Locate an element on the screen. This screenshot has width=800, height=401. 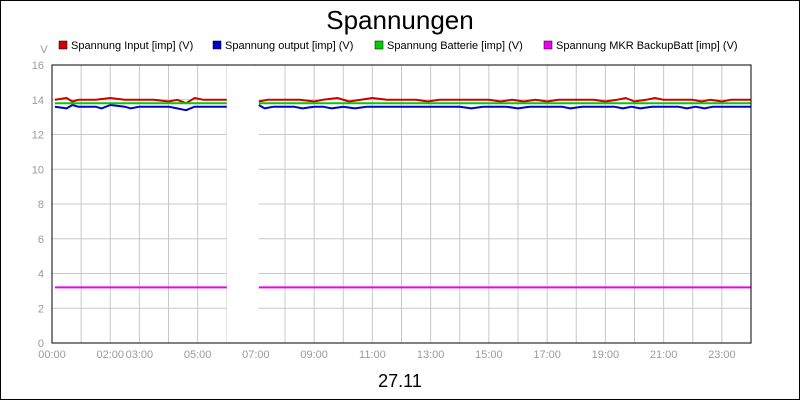
legend-entry: Spannung MKR BackupBatt [imp] (V) is located at coordinates (647, 46).